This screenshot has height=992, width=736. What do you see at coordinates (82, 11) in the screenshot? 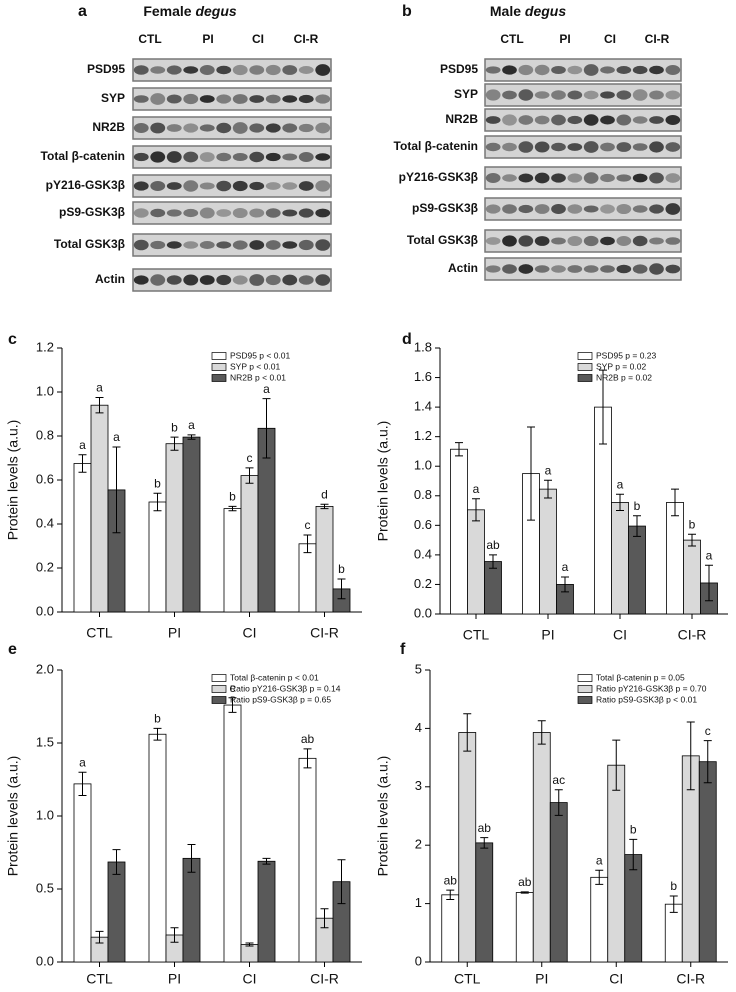
I see `panel-letter: a` at bounding box center [82, 11].